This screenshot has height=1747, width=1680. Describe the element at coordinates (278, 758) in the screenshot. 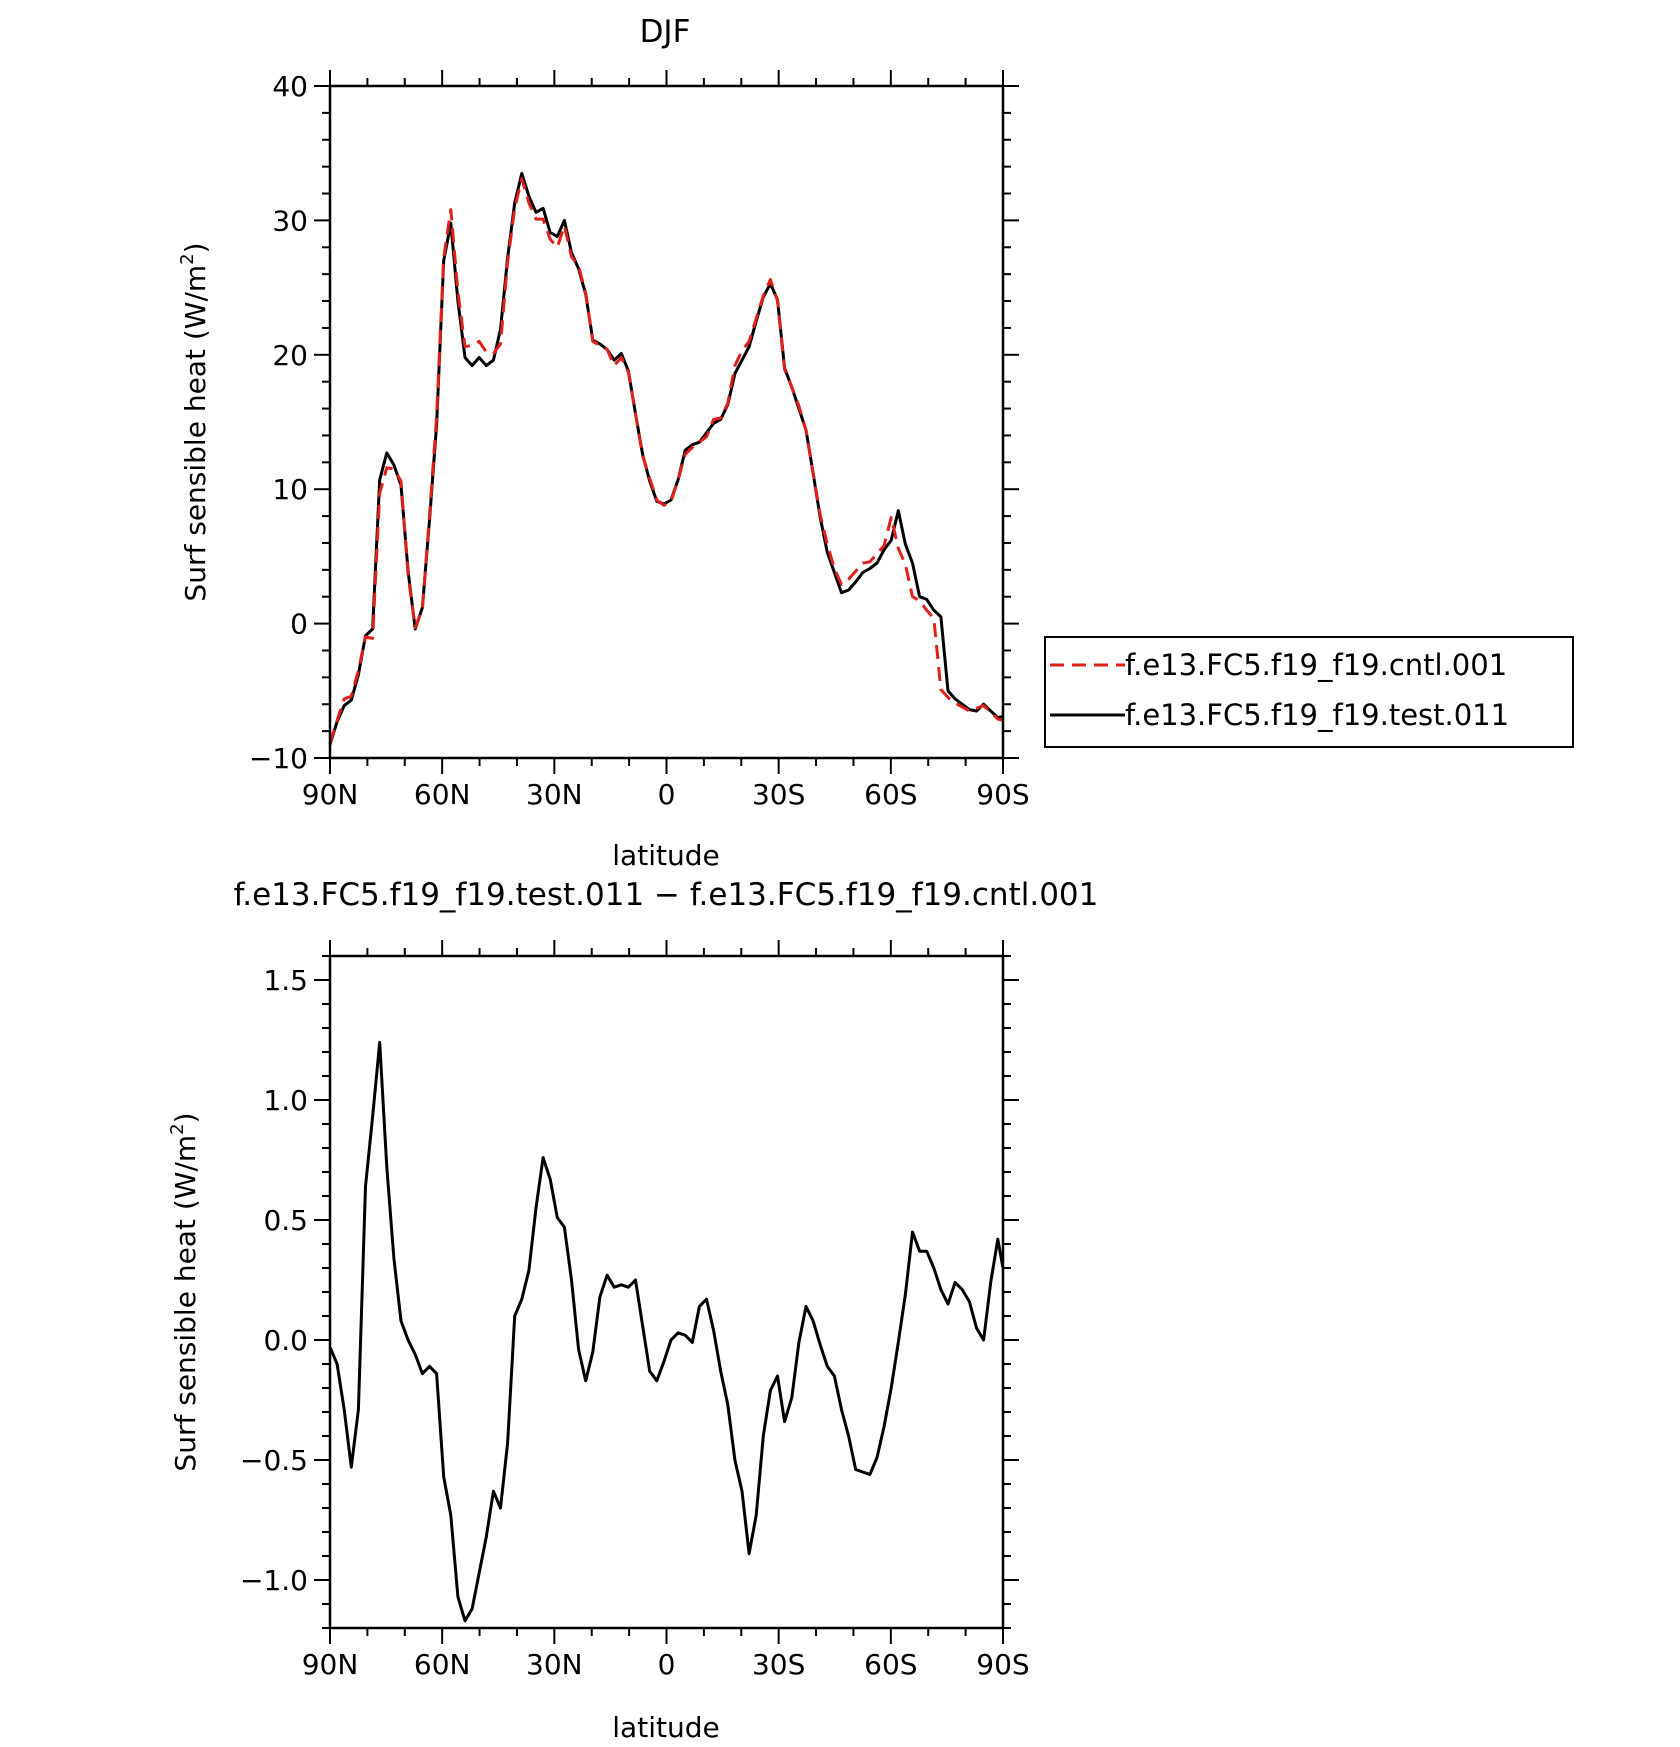

I see `y-tick-label: −10` at that location.